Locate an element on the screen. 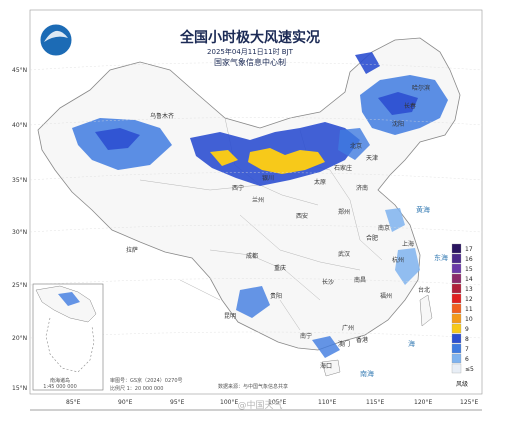 This screenshot has height=425, width=518. city-label: 上海 is located at coordinates (408, 244).